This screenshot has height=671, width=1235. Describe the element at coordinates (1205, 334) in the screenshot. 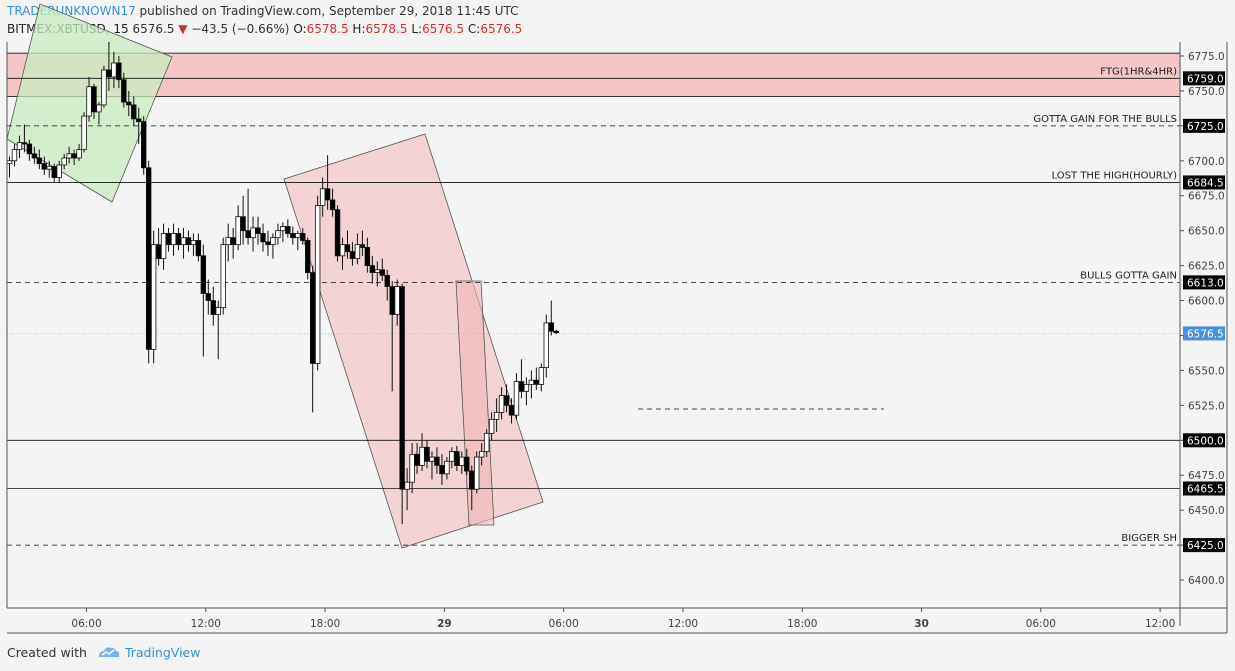

I see `last-price-tag-text: 6576.5` at that location.